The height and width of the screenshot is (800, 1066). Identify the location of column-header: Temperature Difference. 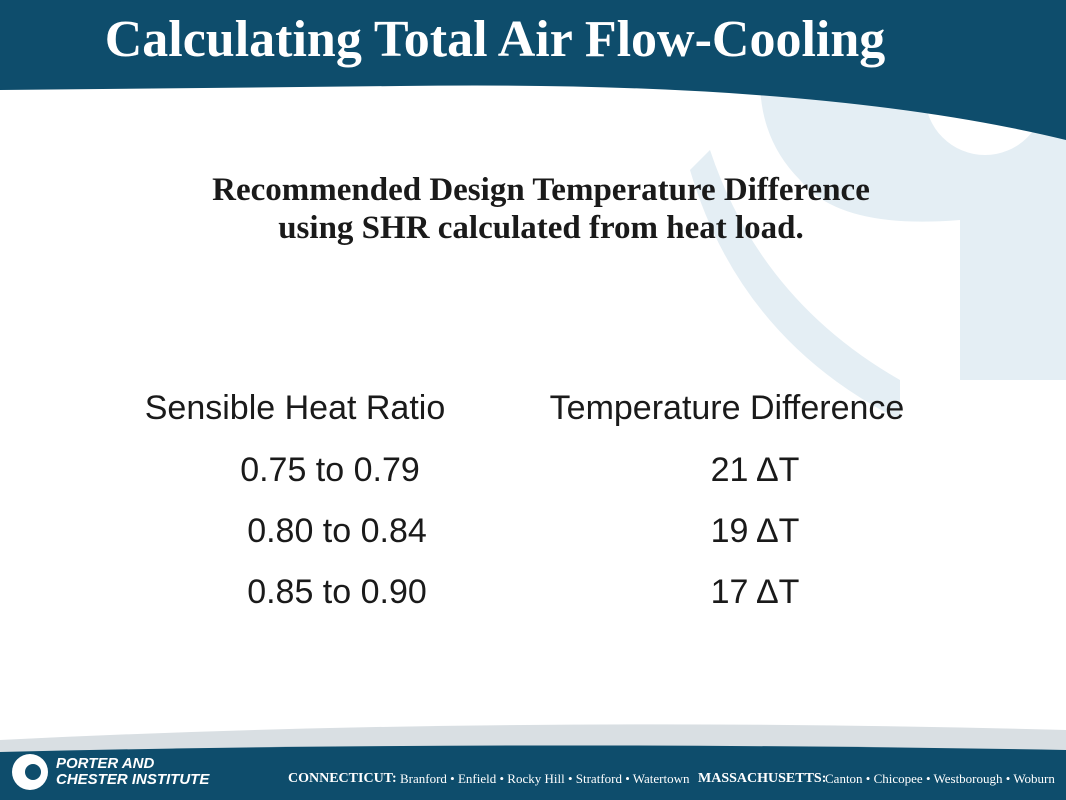
(727, 408).